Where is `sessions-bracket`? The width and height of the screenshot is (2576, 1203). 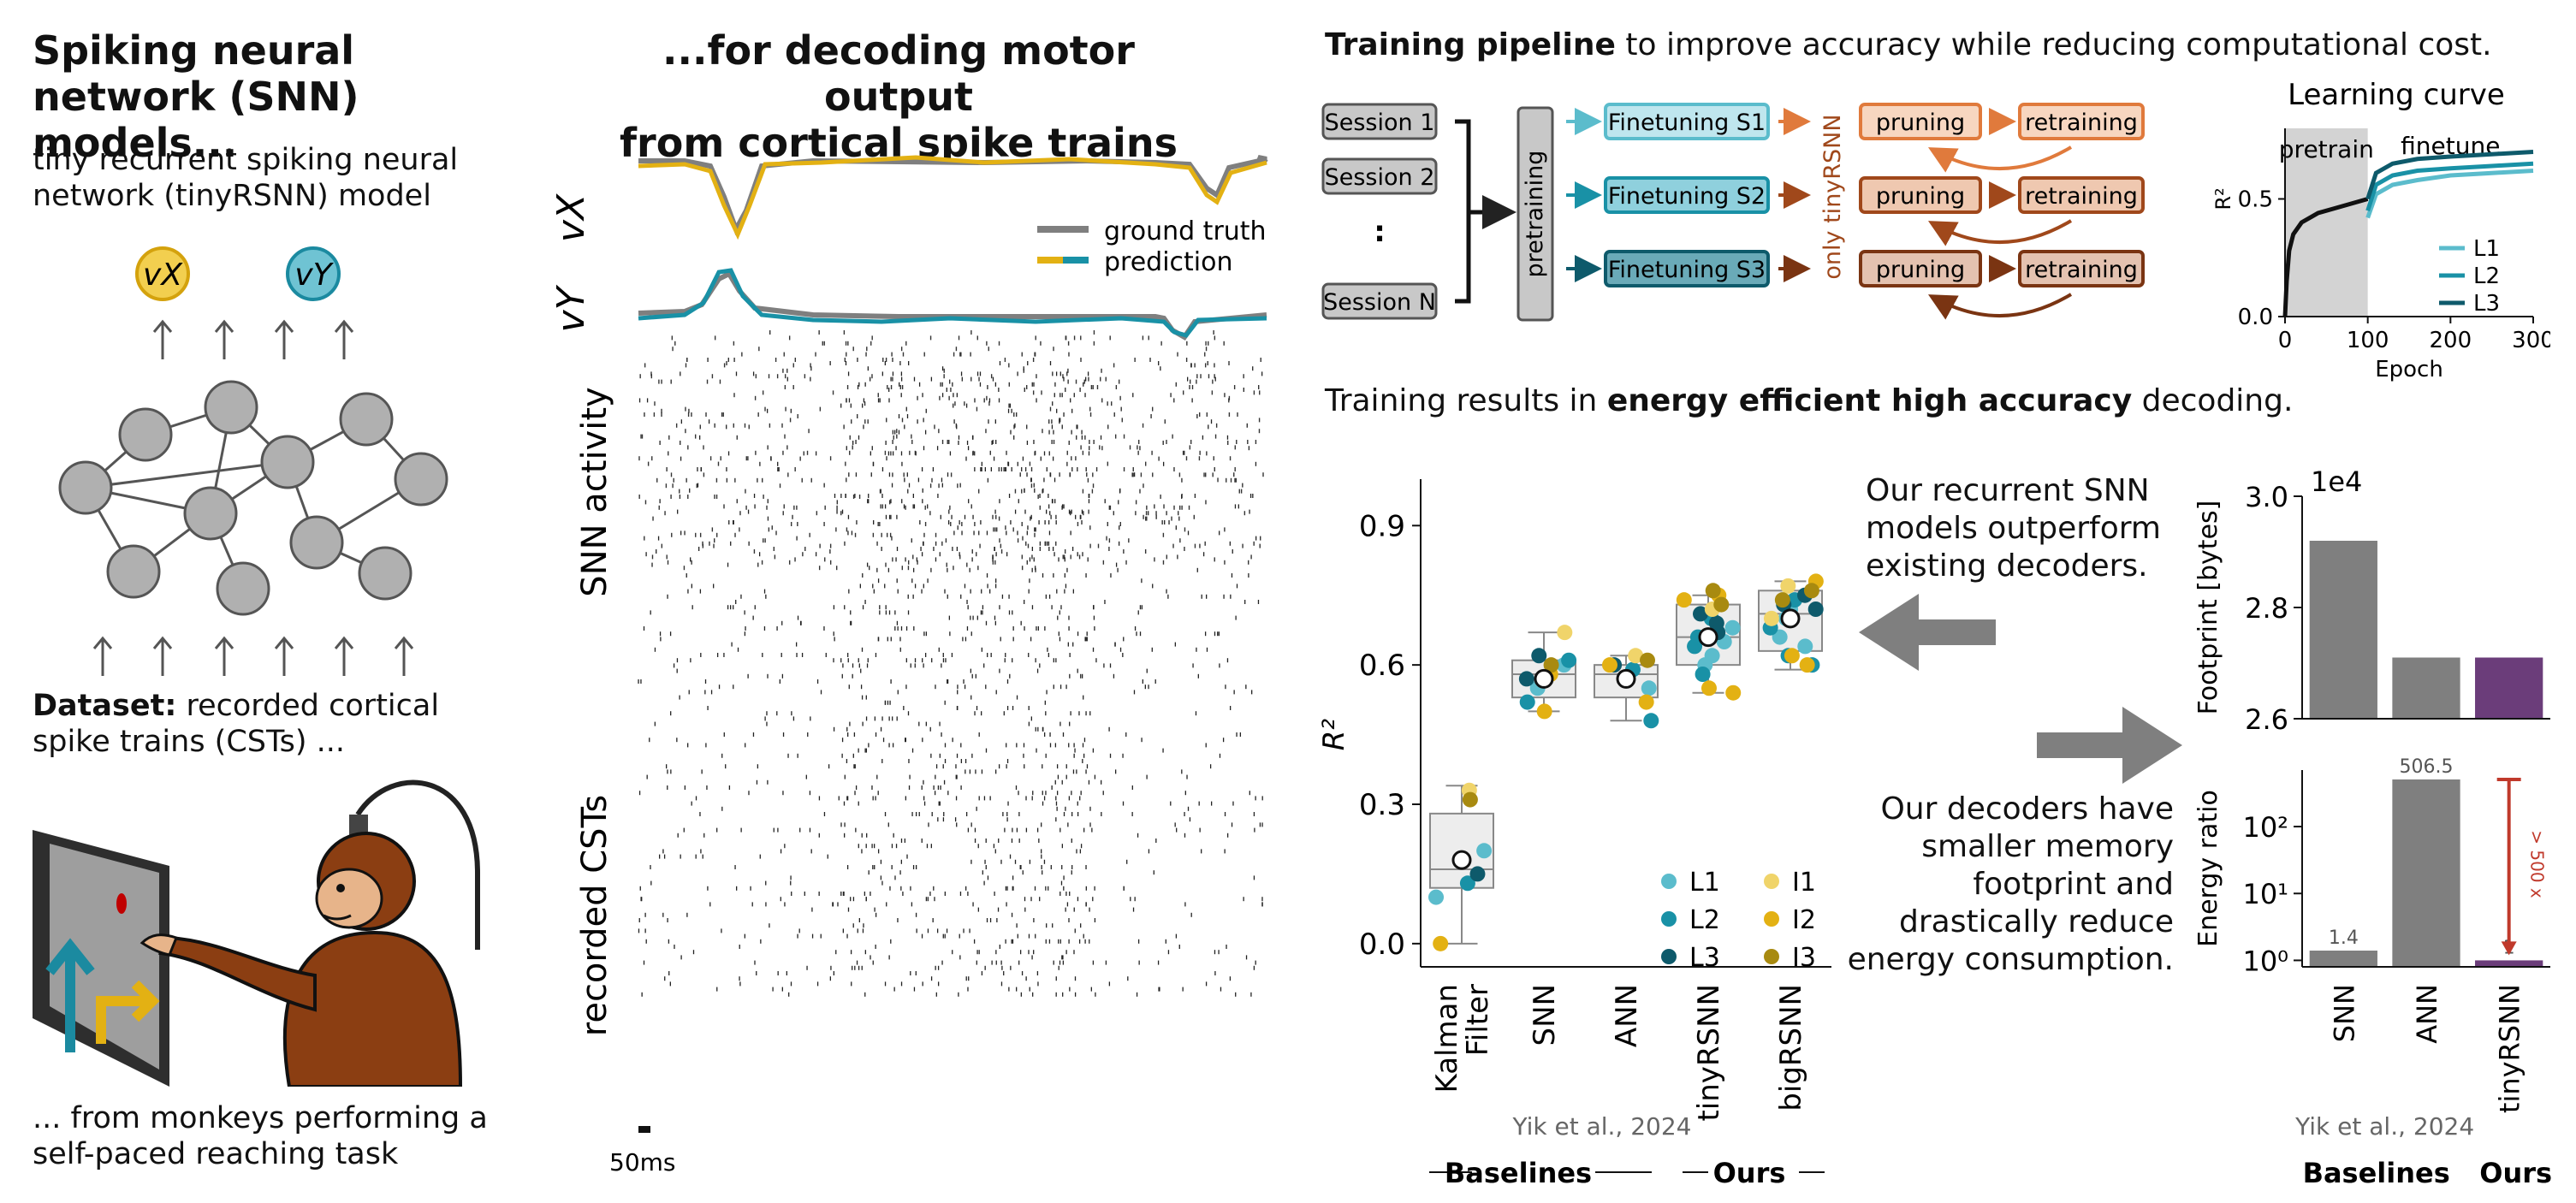
sessions-bracket is located at coordinates (1481, 211).